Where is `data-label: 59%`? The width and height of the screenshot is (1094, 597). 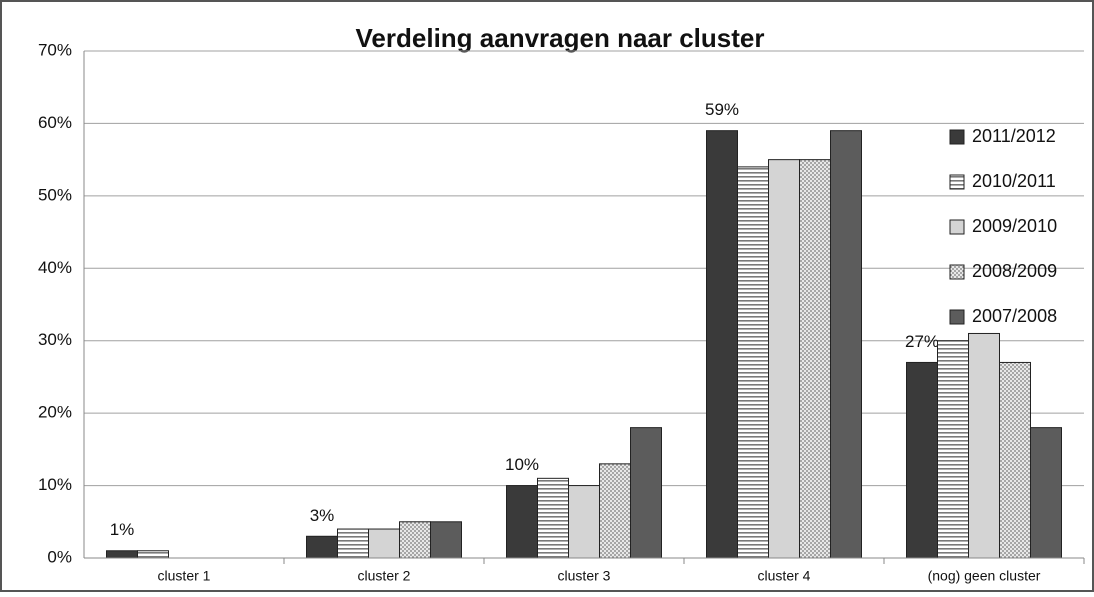
data-label: 59% is located at coordinates (722, 109).